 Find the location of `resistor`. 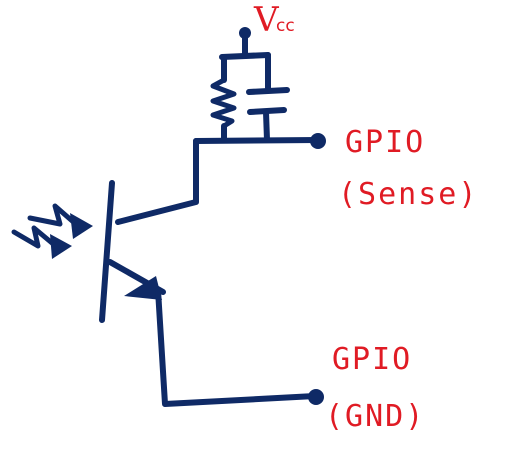

resistor is located at coordinates (223, 103).